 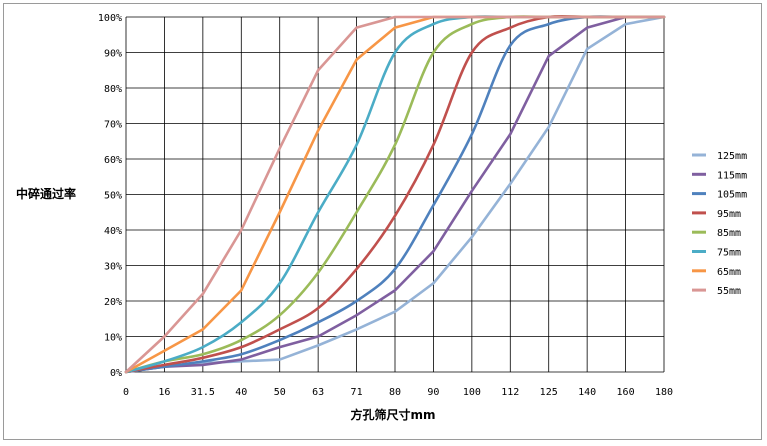 What do you see at coordinates (113, 125) in the screenshot?
I see `y-tick-label: 70%` at bounding box center [113, 125].